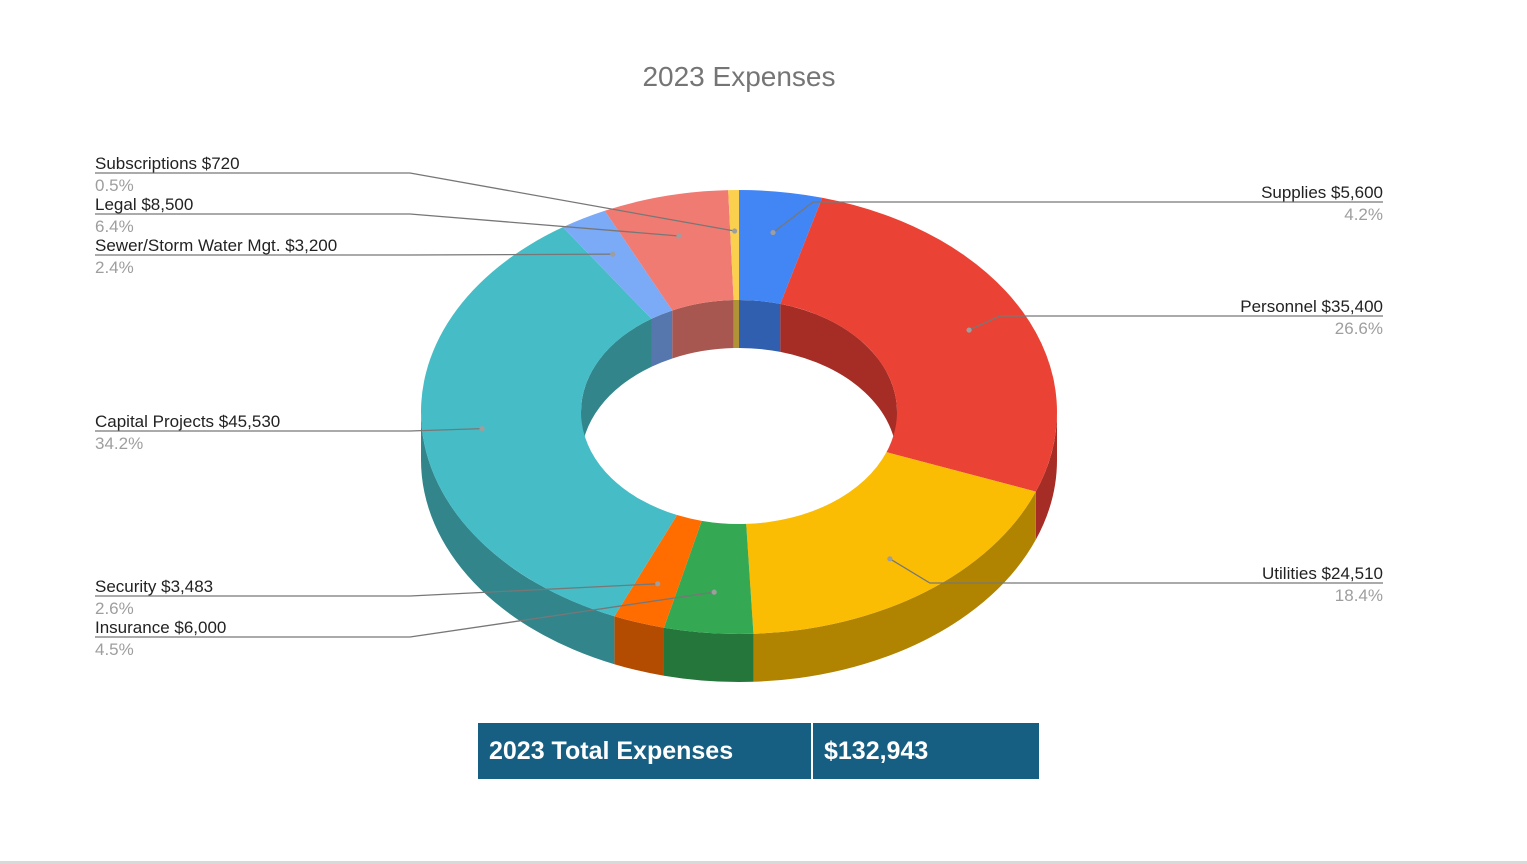 This screenshot has height=864, width=1527. I want to click on slice-personnel, so click(919, 344).